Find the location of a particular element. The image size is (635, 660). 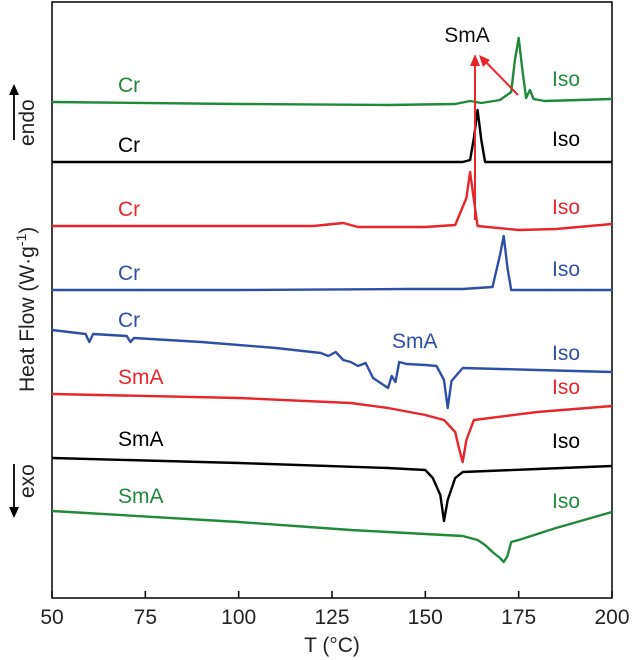

x-tick-label: 175 is located at coordinates (518, 617).